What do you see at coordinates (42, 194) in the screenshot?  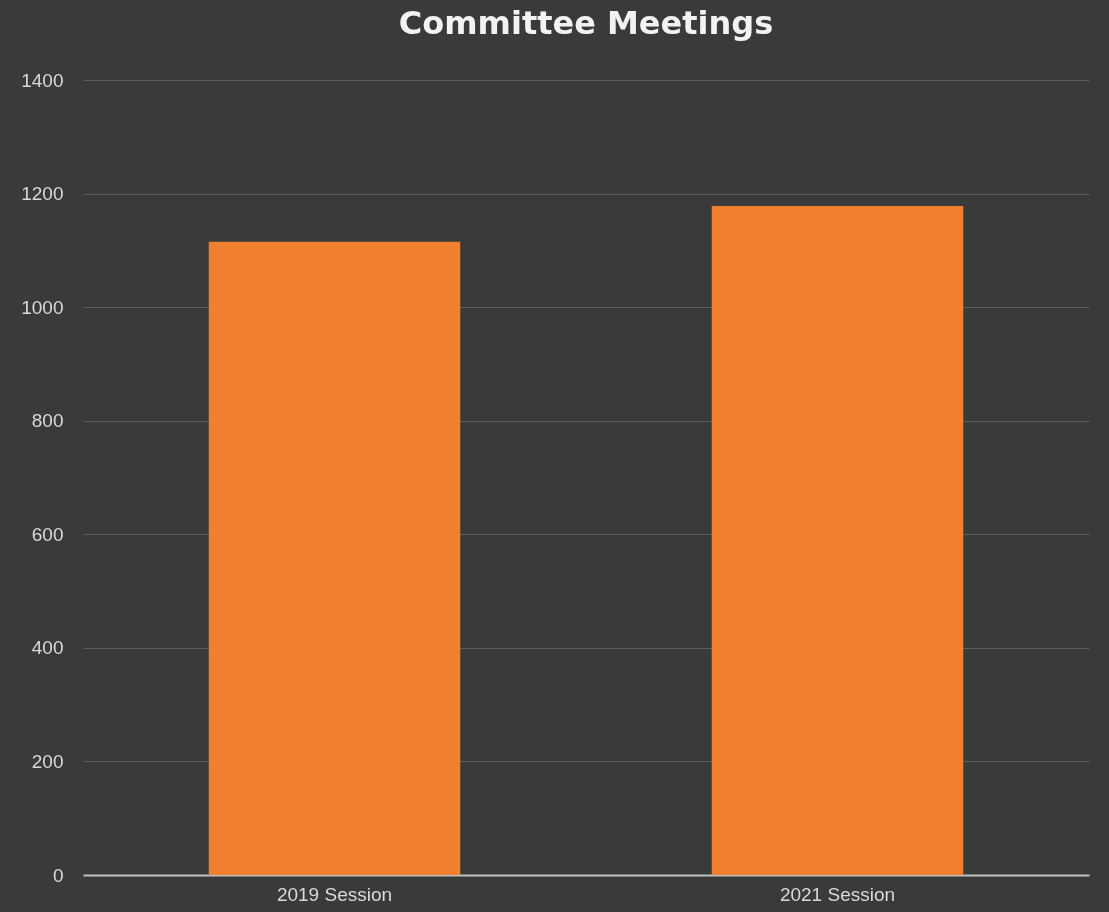 I see `y-tick-label: 1200` at bounding box center [42, 194].